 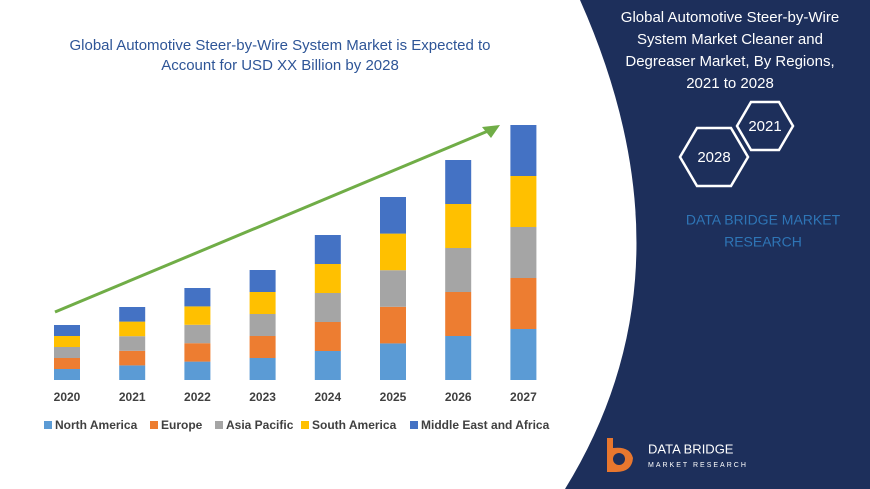 I want to click on legend-label: South America, so click(x=354, y=425).